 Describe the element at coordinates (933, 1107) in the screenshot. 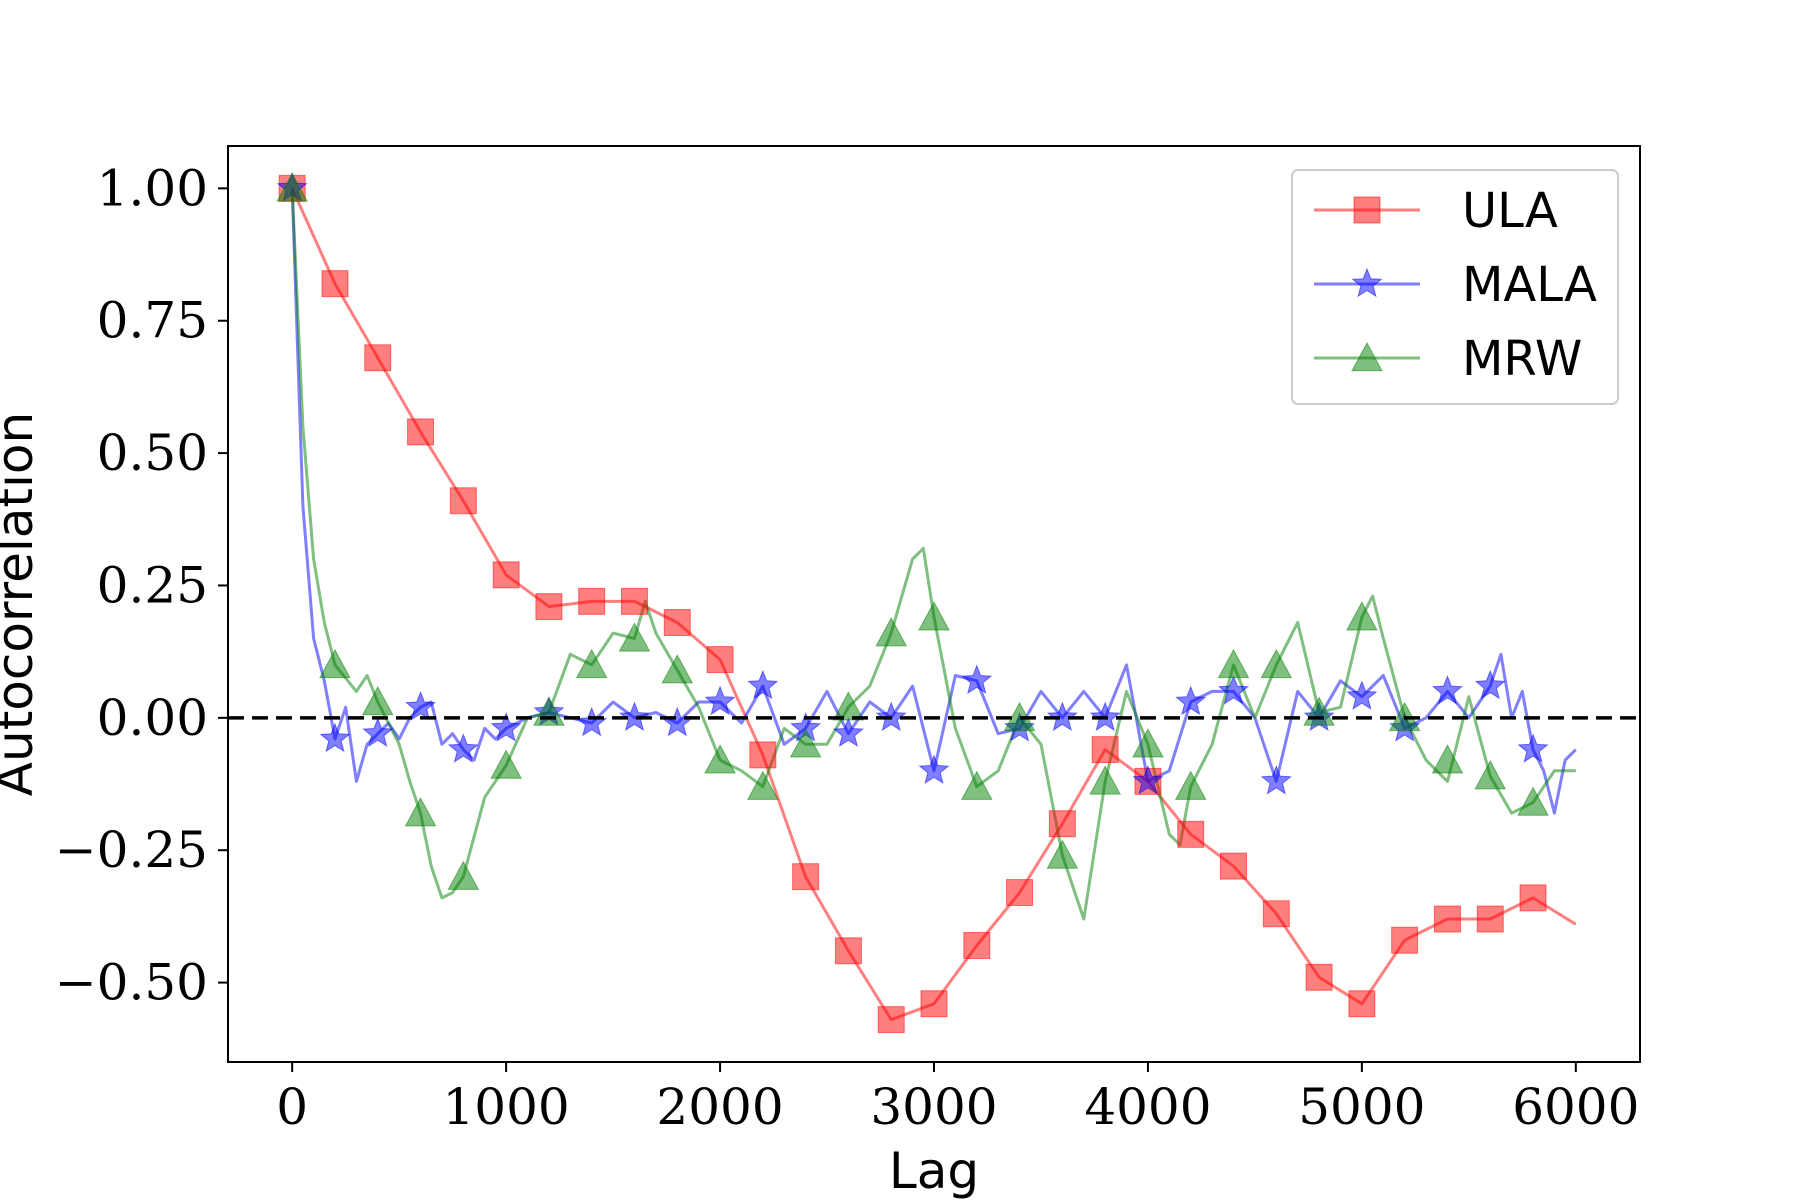

I see `x-tick-label: 3000` at that location.